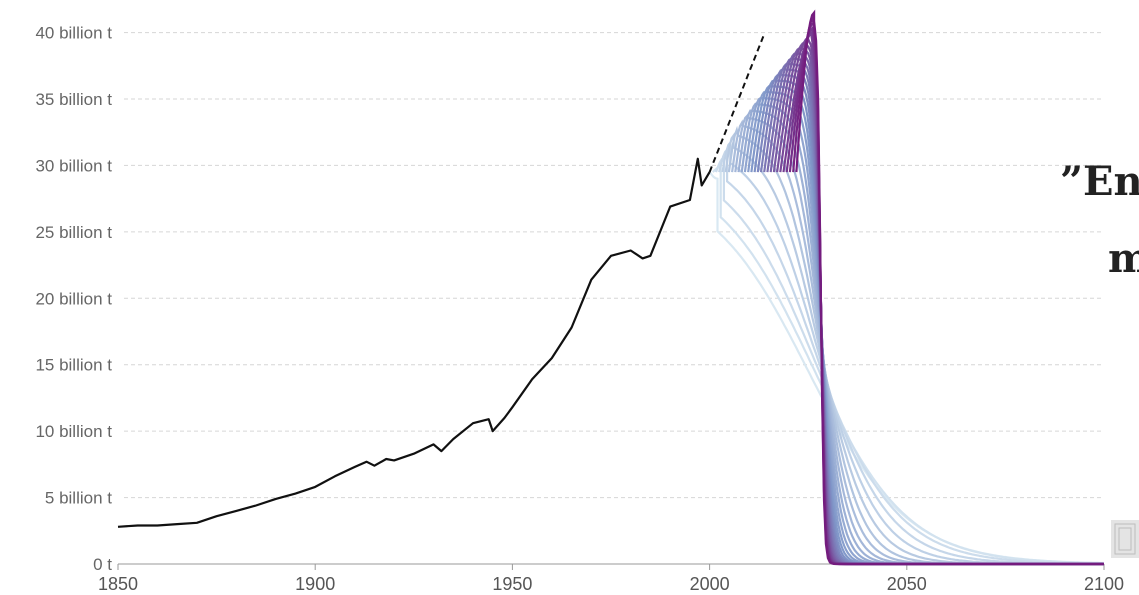  I want to click on x-tick-label: 2000, so click(710, 584).